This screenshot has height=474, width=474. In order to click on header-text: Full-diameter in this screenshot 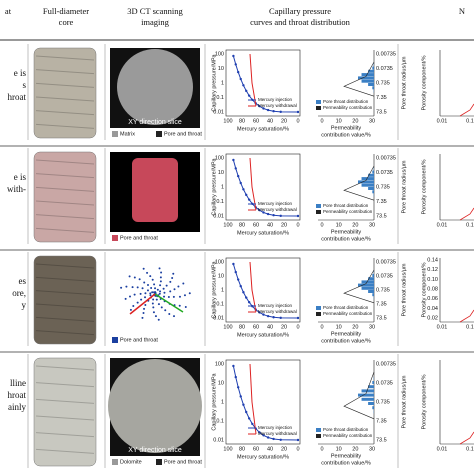, I will do `click(66, 11)`.